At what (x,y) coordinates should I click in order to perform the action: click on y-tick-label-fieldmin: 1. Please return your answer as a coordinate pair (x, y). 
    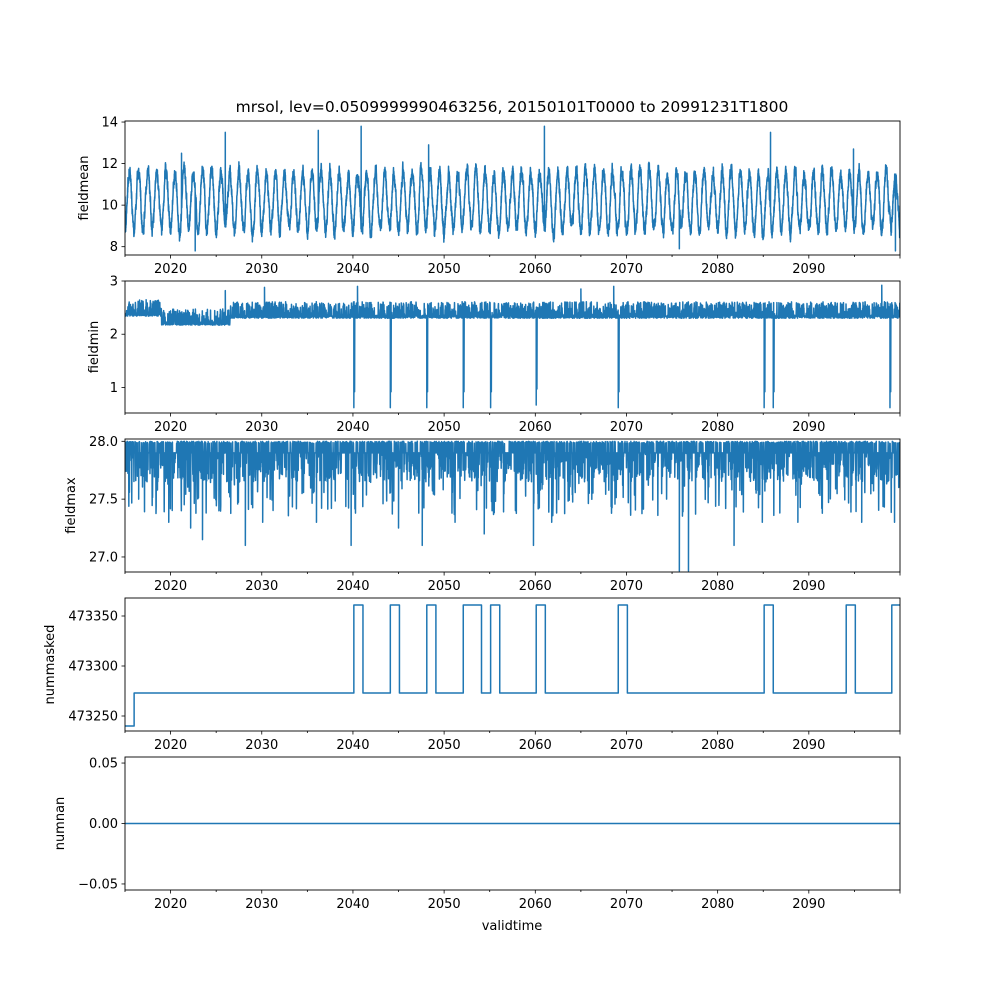
    Looking at the image, I should click on (114, 388).